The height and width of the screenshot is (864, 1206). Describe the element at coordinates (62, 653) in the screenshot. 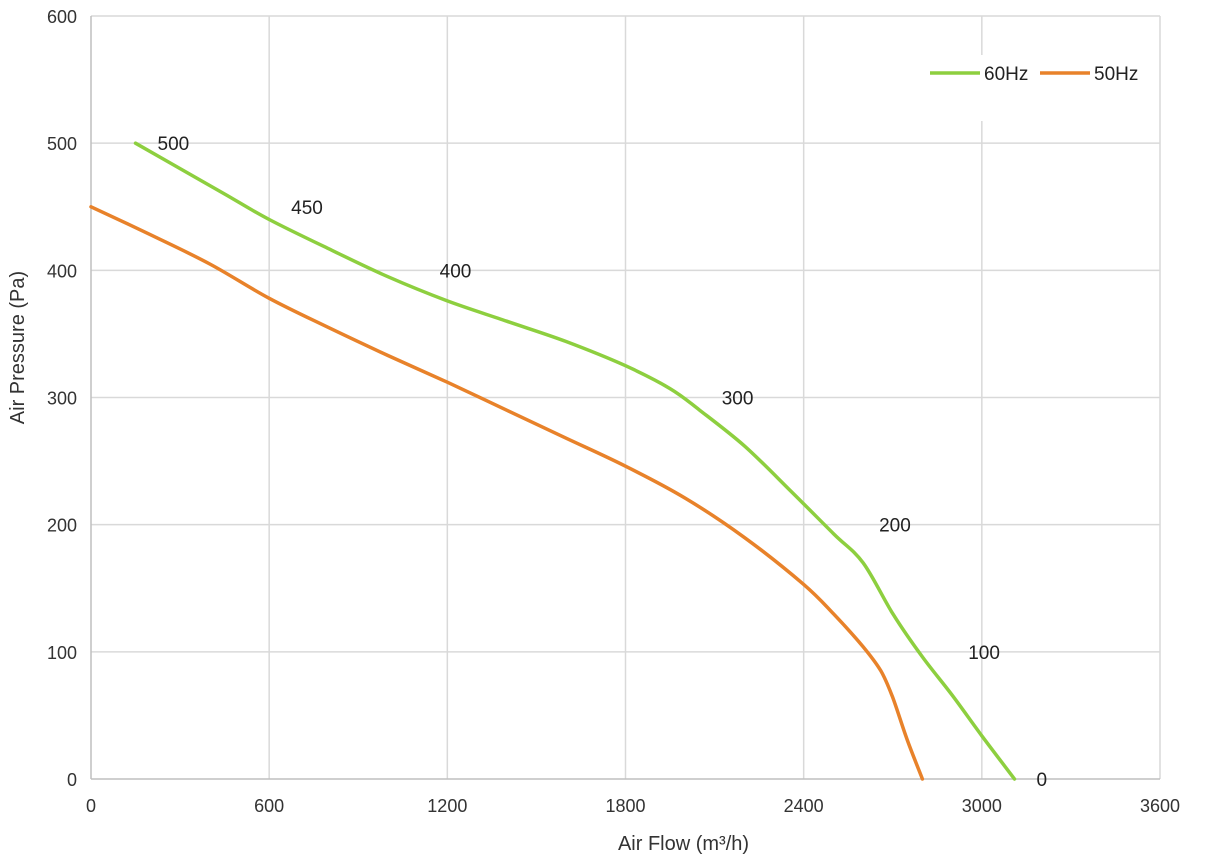

I see `y-tick-label: 100` at that location.